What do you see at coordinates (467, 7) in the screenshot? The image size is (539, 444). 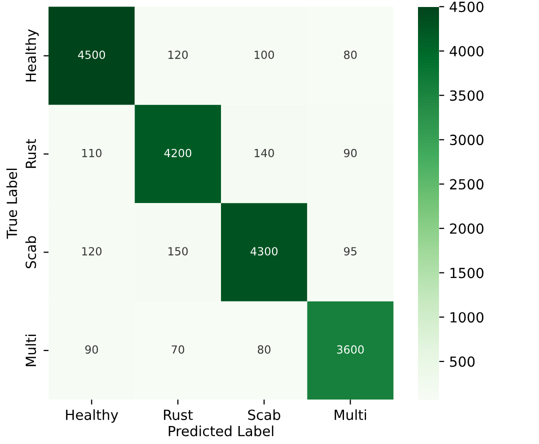 I see `color-bar-label: 4500` at bounding box center [467, 7].